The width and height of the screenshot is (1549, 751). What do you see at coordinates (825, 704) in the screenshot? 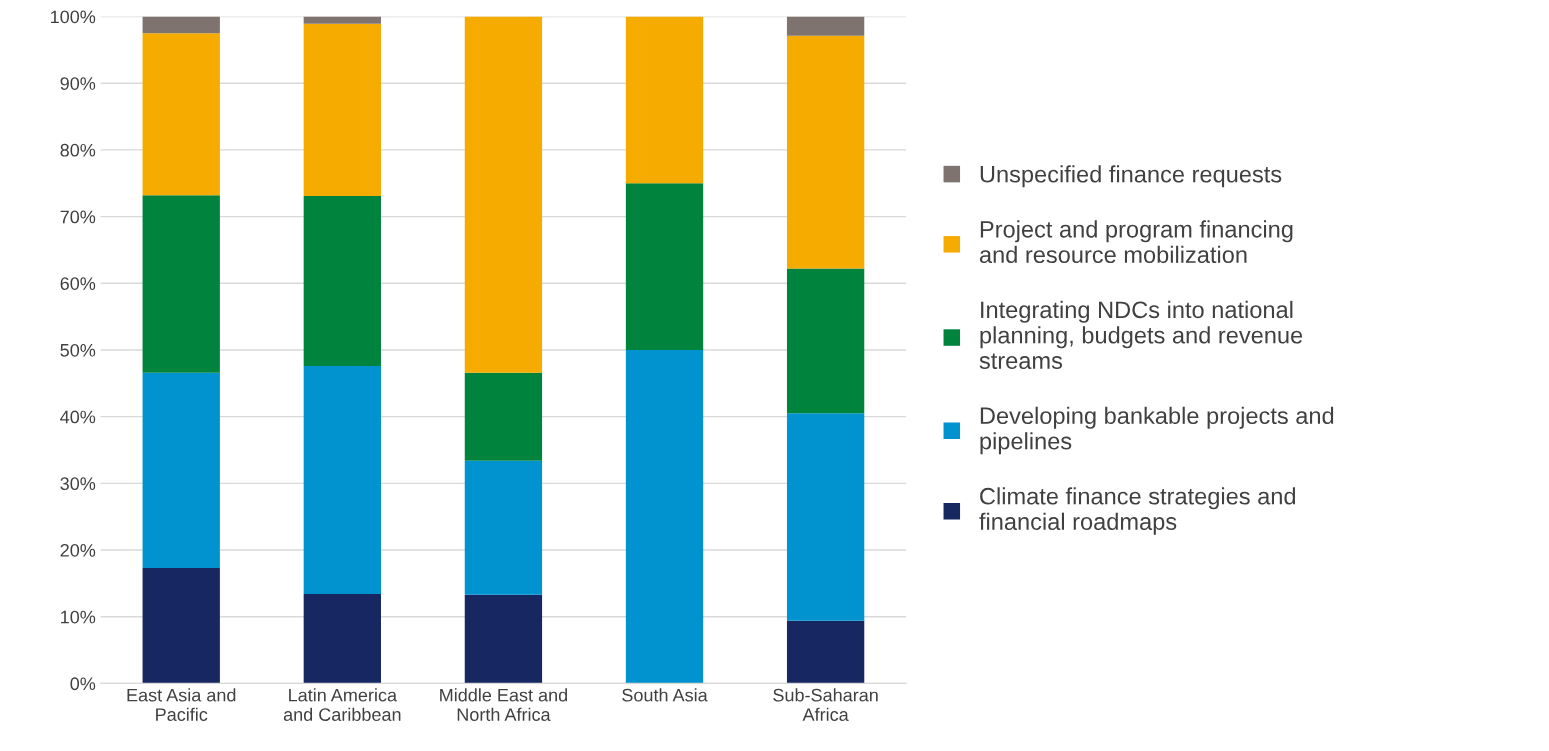
I see `x-tick-label: Sub-Saharan Africa` at bounding box center [825, 704].